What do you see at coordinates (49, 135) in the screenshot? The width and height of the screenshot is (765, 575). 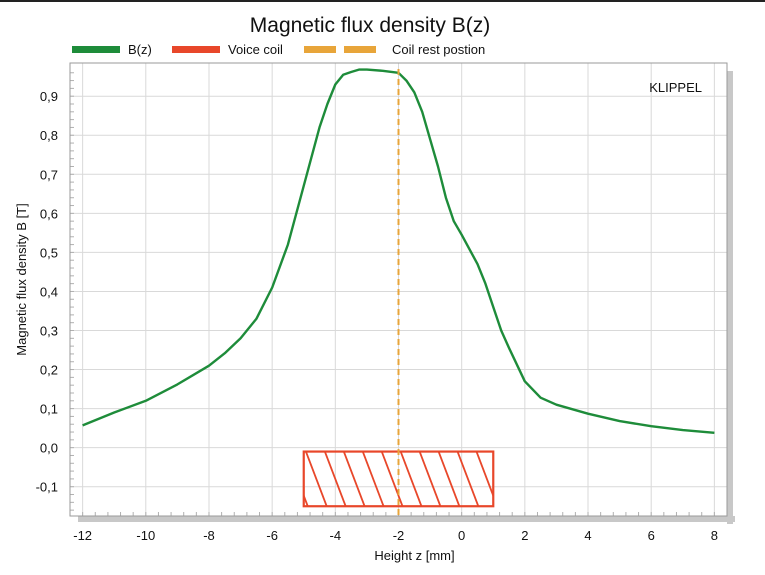 I see `y-tick-label: 0,8` at bounding box center [49, 135].